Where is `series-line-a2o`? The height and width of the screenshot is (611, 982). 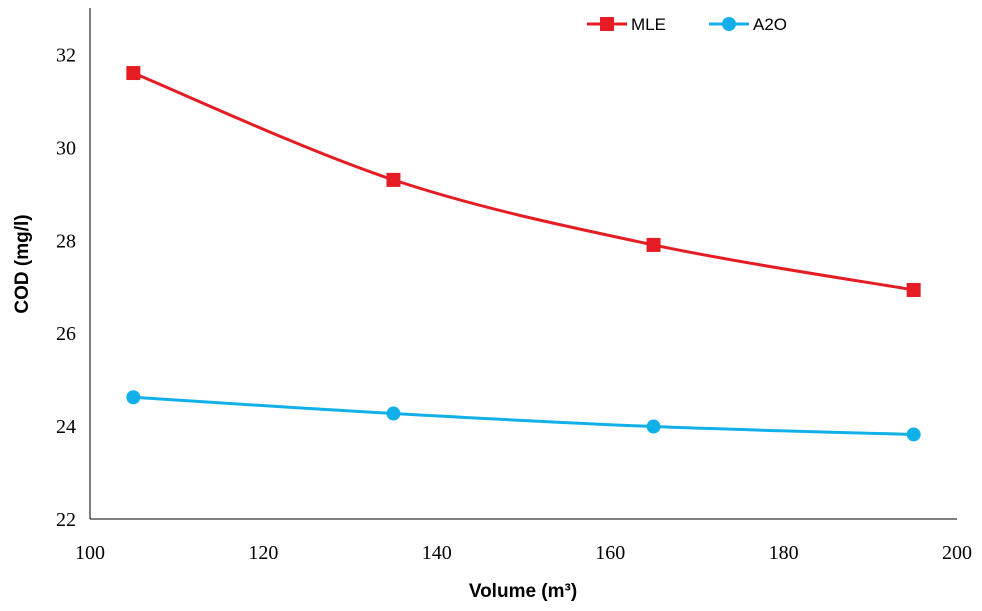
series-line-a2o is located at coordinates (523, 415).